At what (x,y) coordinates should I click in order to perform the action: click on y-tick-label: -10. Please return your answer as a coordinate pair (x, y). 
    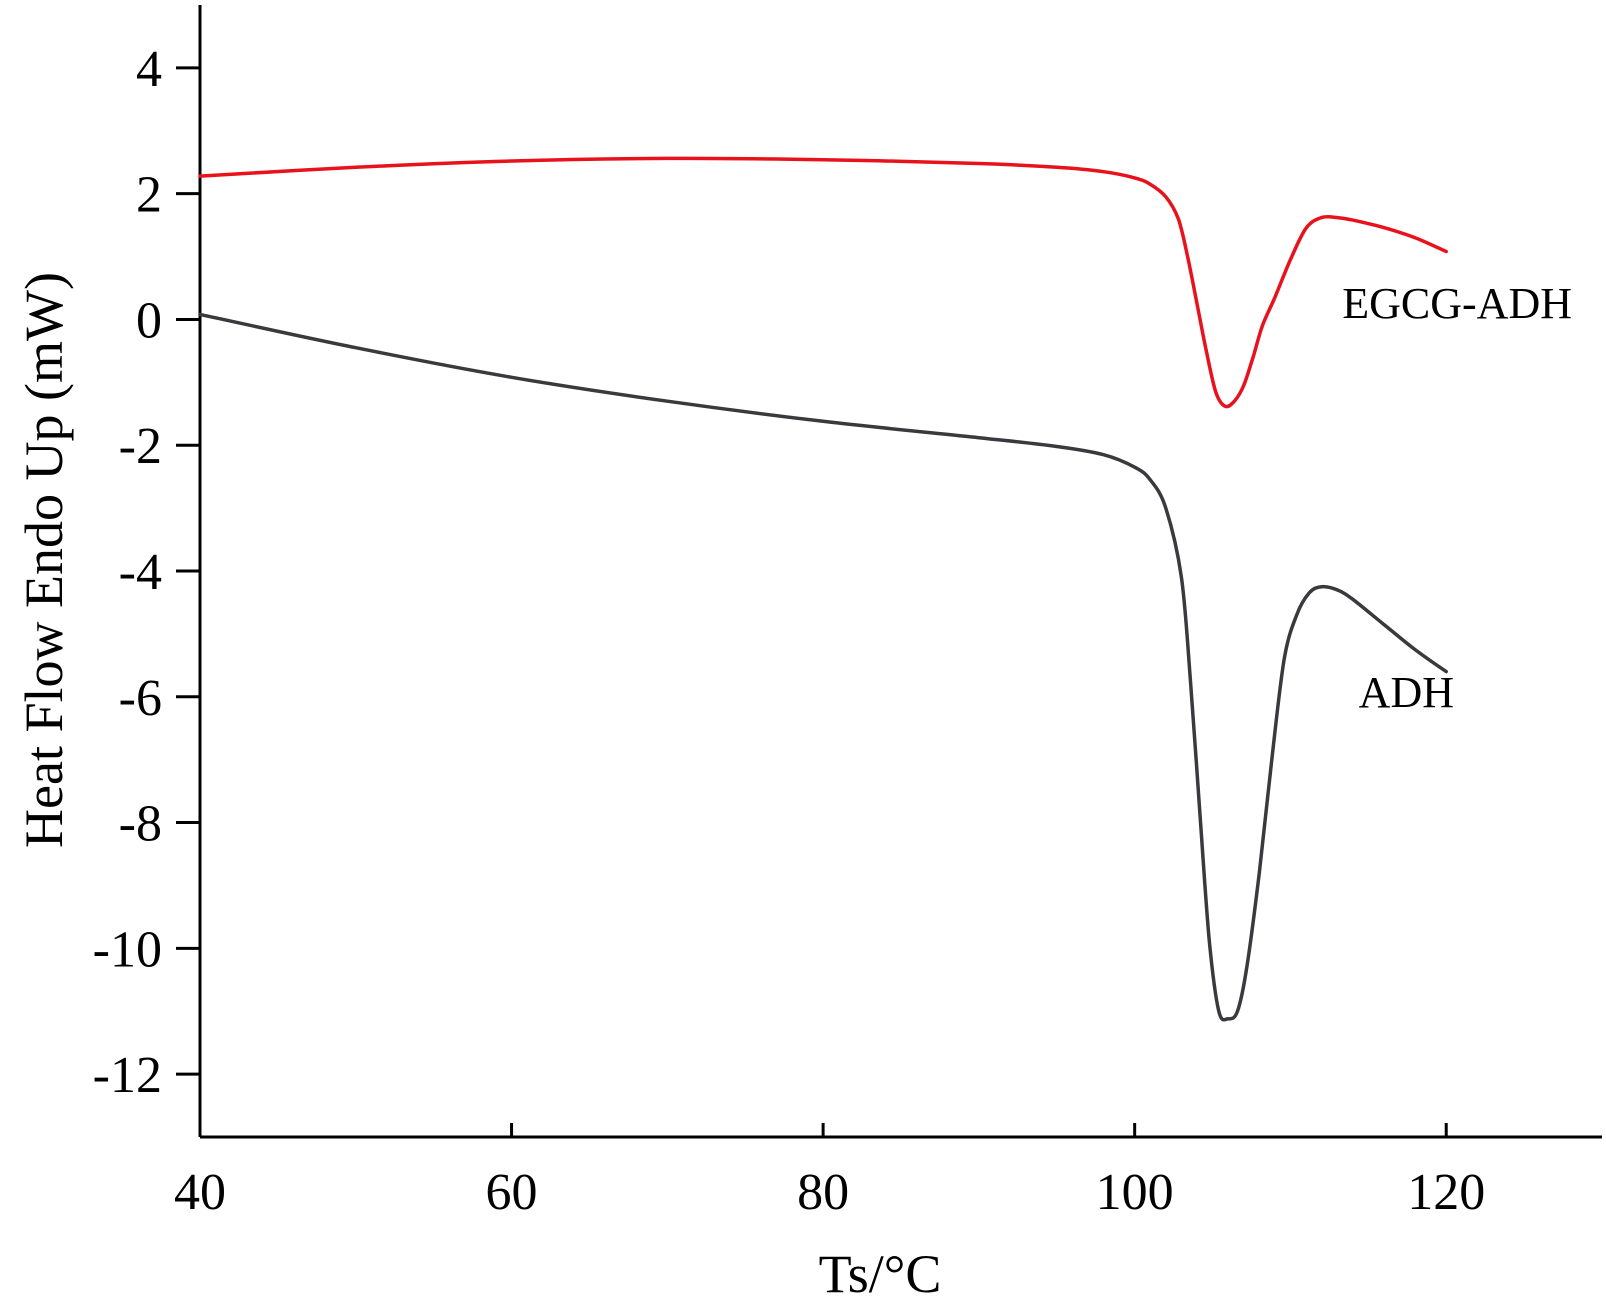
    Looking at the image, I should click on (127, 949).